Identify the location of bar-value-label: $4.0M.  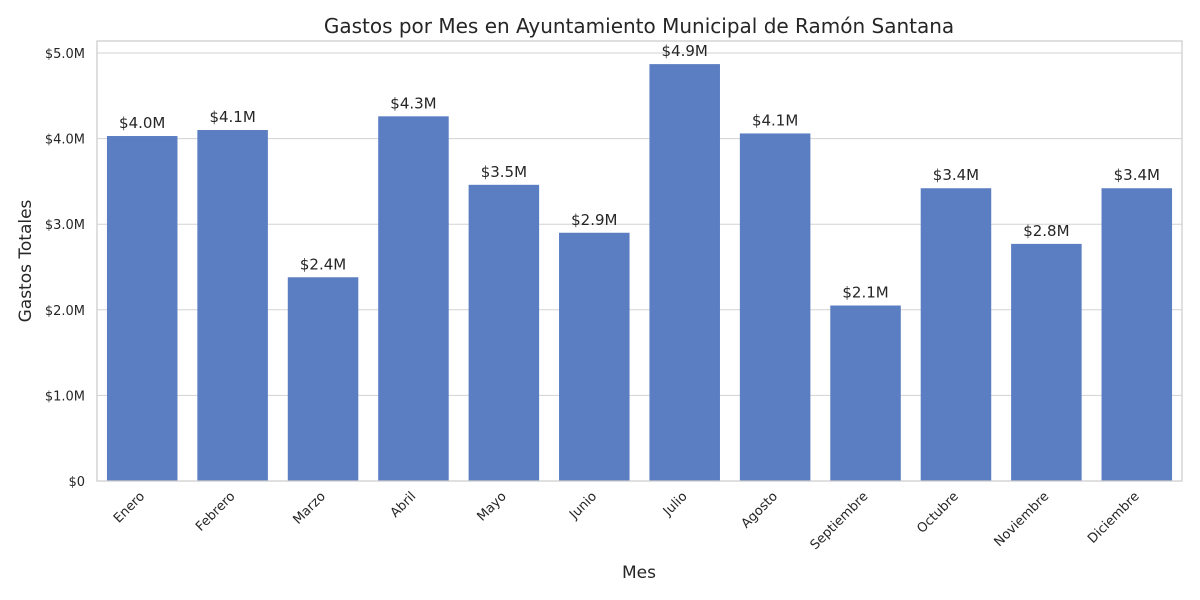
(142, 123).